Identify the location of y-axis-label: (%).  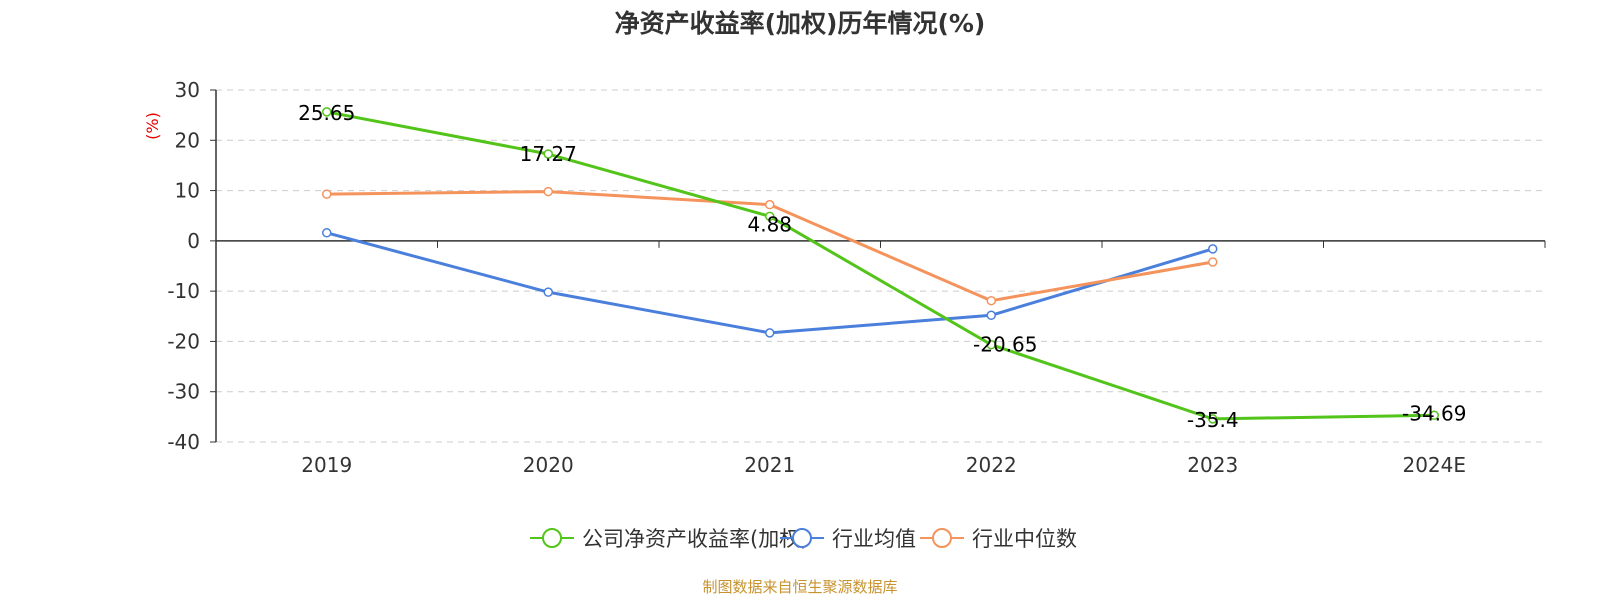
(152, 126).